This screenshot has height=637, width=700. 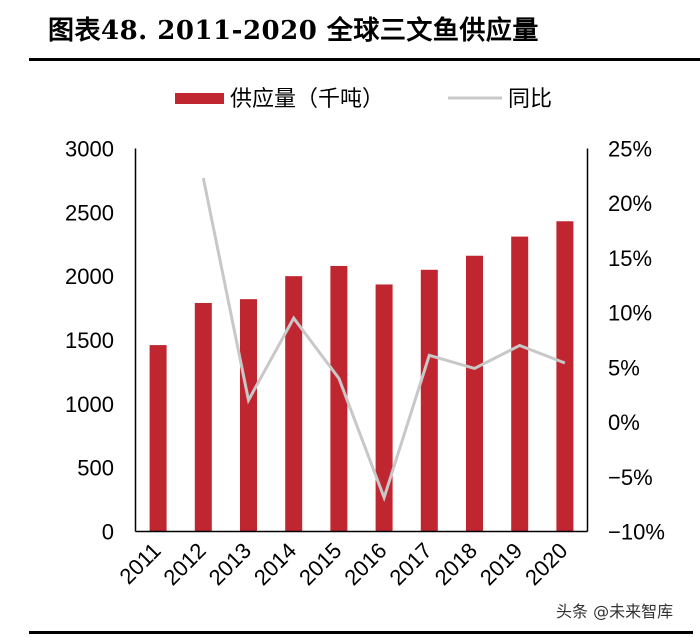 What do you see at coordinates (474, 393) in the screenshot?
I see `bar-2018` at bounding box center [474, 393].